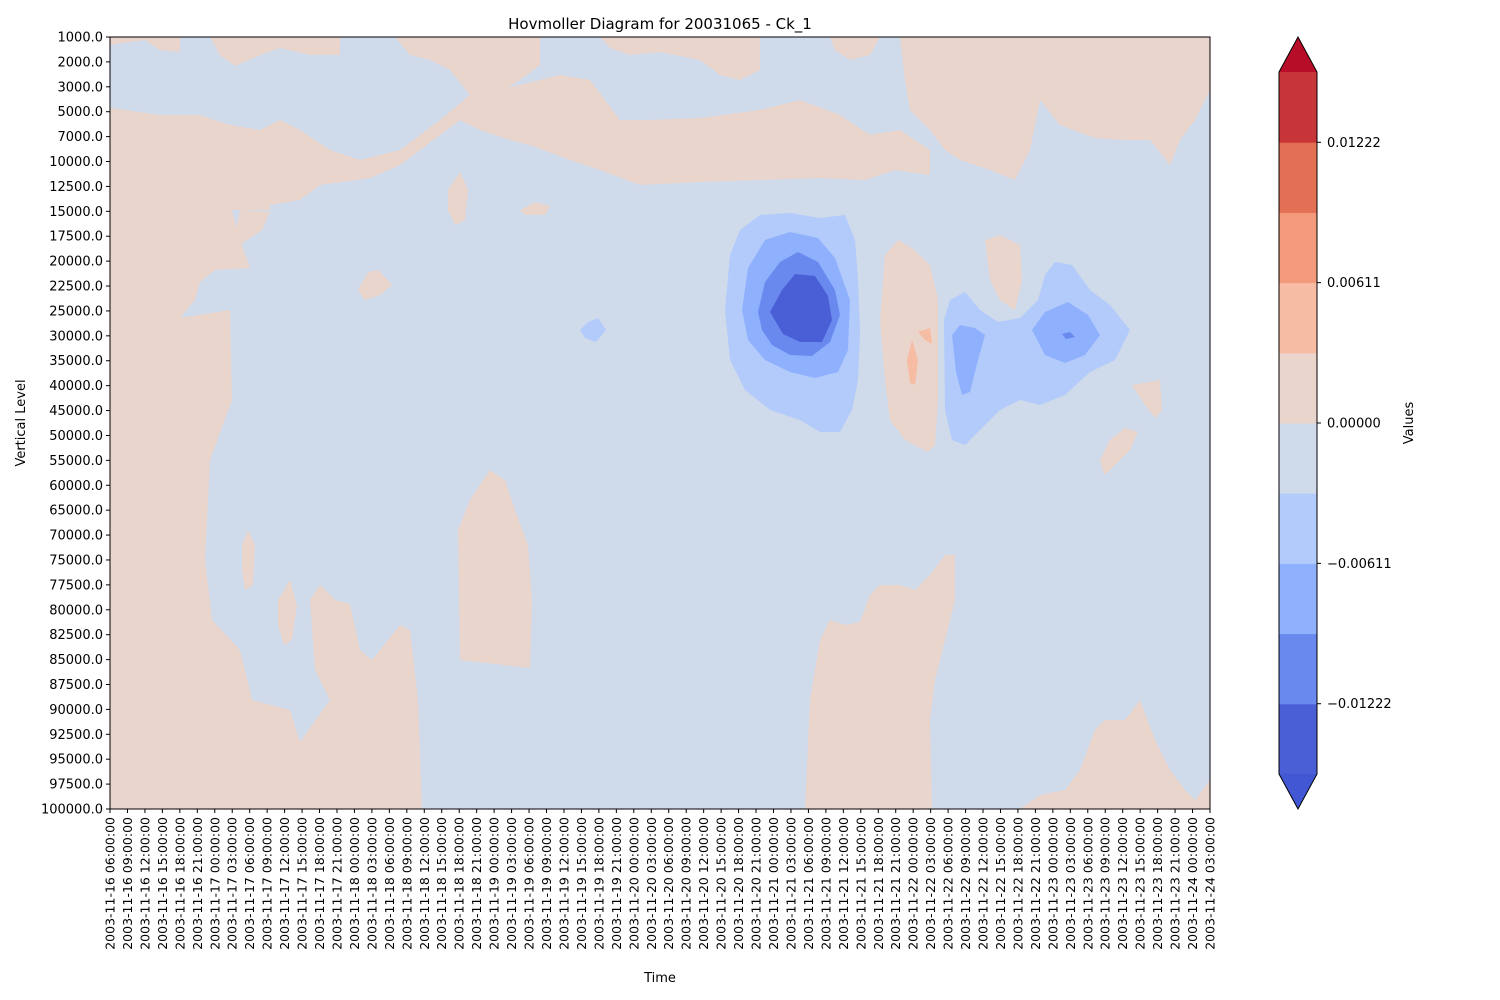 The height and width of the screenshot is (1000, 1500). What do you see at coordinates (1000, 883) in the screenshot?
I see `x-tick-label: 2003-11-22 15:00:00` at bounding box center [1000, 883].